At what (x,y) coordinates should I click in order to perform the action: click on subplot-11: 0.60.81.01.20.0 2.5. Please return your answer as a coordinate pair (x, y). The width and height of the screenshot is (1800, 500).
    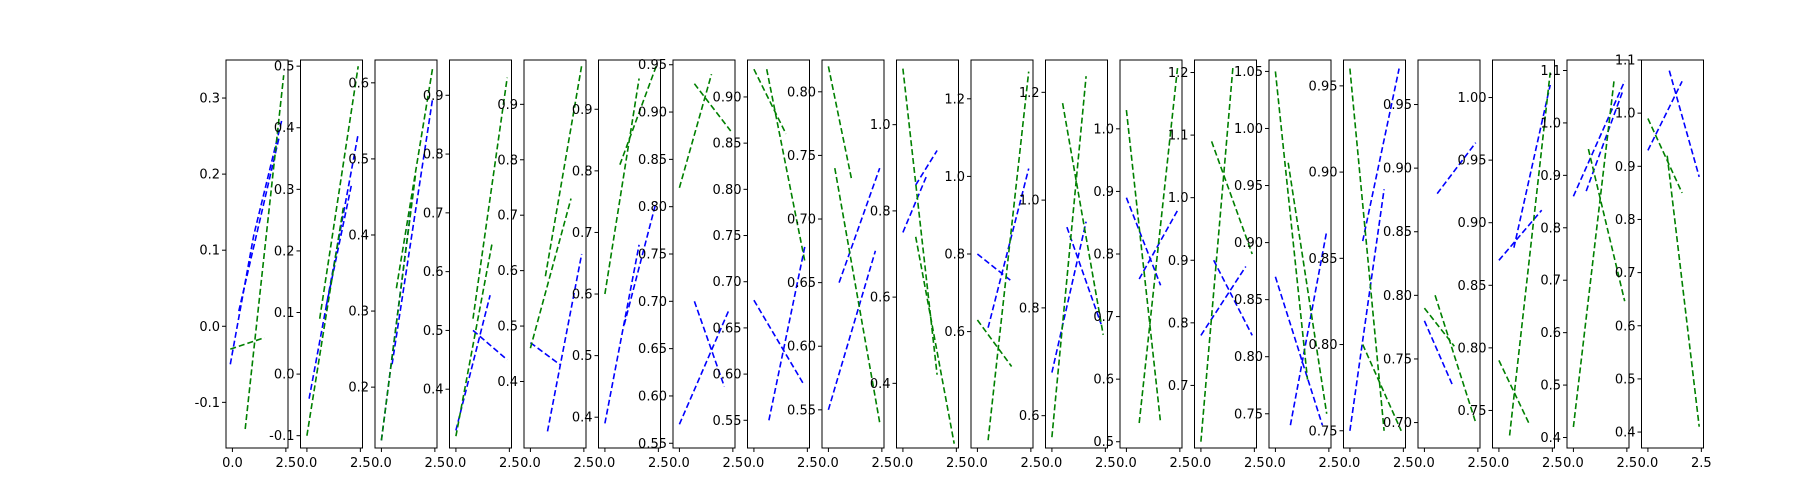
    Looking at the image, I should click on (993, 265).